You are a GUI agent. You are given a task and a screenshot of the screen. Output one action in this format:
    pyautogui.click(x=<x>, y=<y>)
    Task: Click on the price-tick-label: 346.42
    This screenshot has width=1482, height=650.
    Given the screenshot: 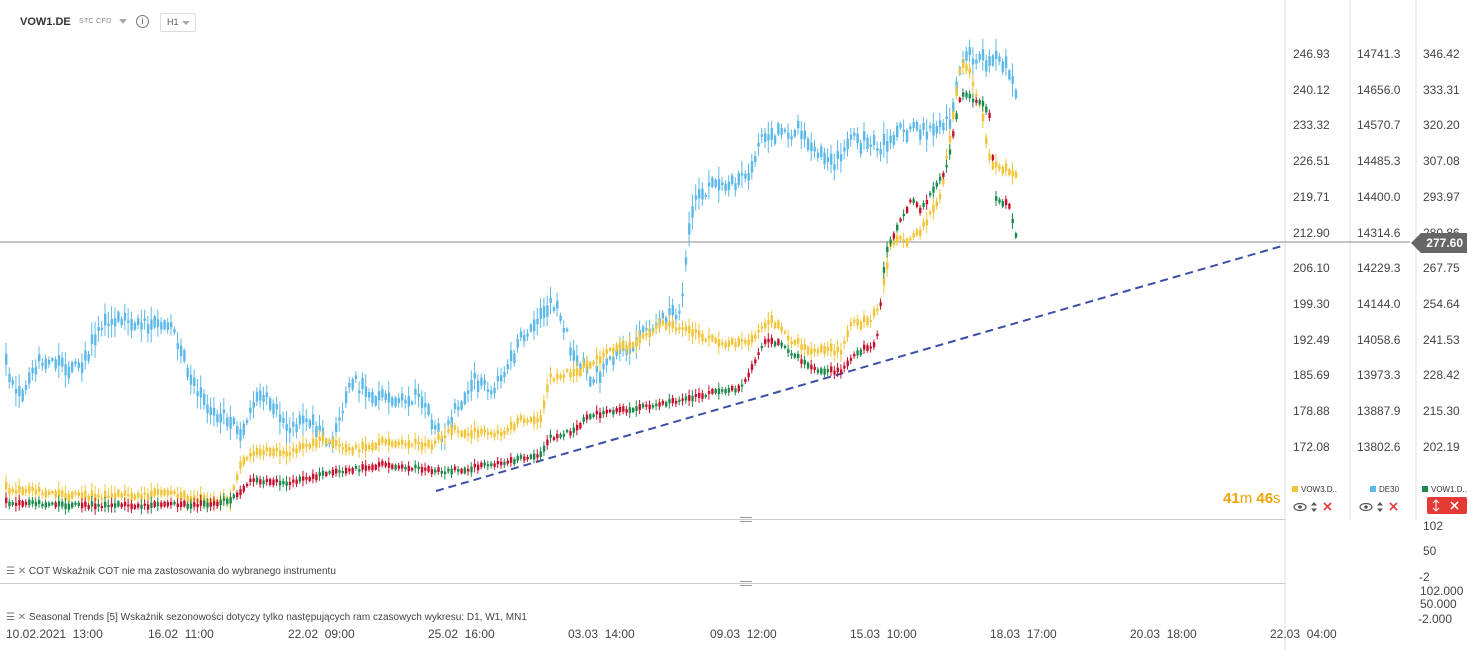 What is the action you would take?
    pyautogui.click(x=1441, y=54)
    